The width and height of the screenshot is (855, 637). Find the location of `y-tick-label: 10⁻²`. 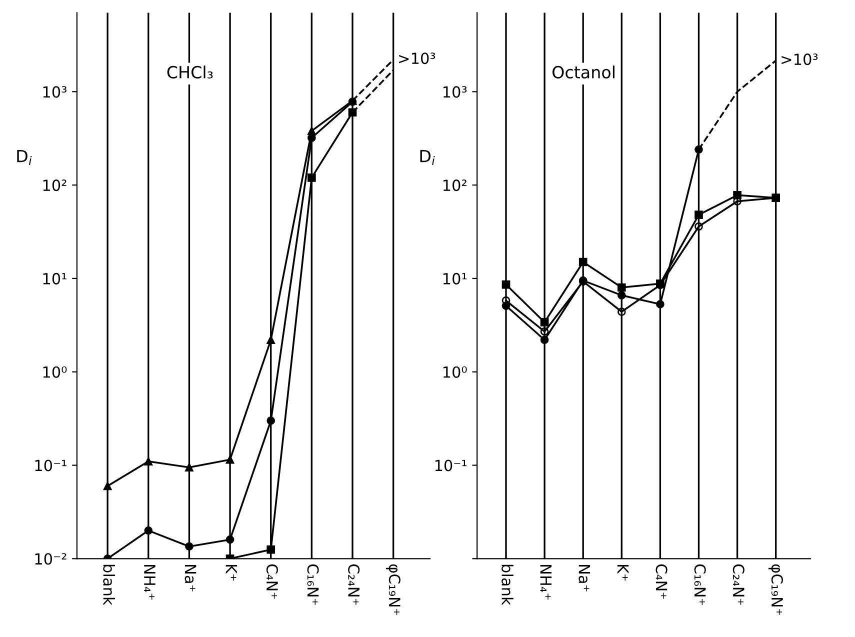

y-tick-label: 10⁻² is located at coordinates (50, 559).